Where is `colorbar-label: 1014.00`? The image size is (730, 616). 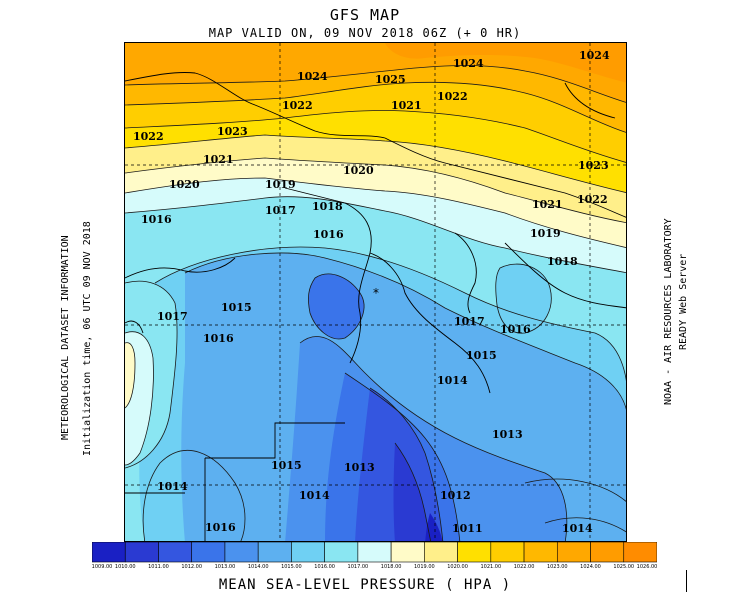
colorbar-label: 1014.00 is located at coordinates (258, 567).